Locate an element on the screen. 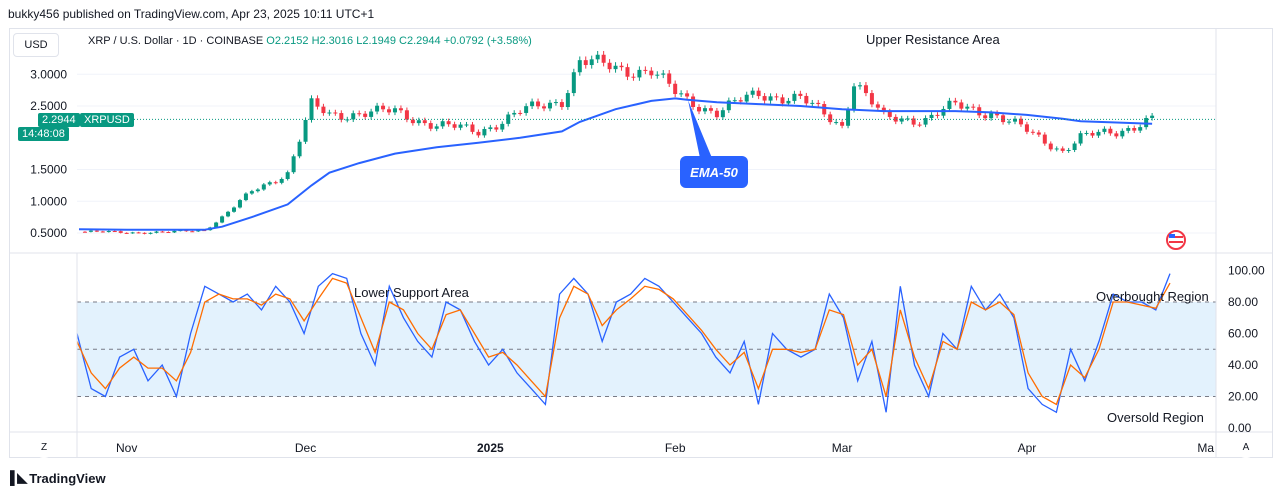 The width and height of the screenshot is (1281, 496). stoch-tick-label: 80.00 is located at coordinates (1243, 302).